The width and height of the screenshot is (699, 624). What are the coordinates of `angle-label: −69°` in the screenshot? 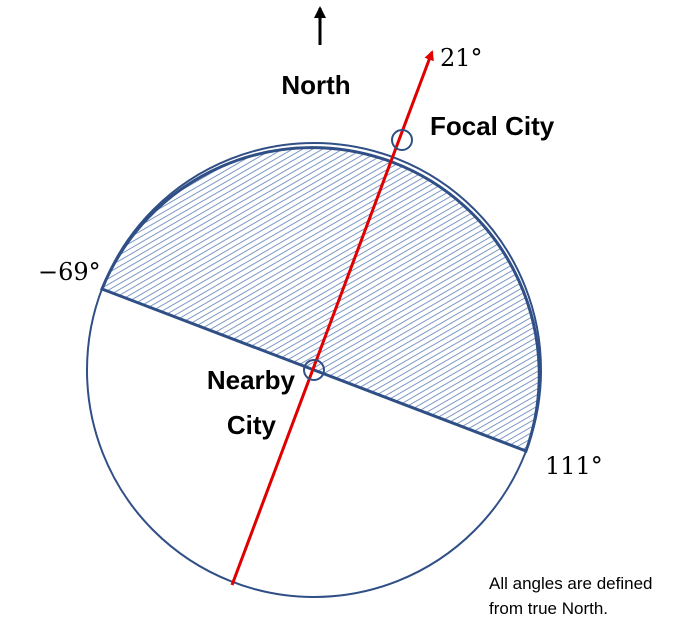 It's located at (69, 272).